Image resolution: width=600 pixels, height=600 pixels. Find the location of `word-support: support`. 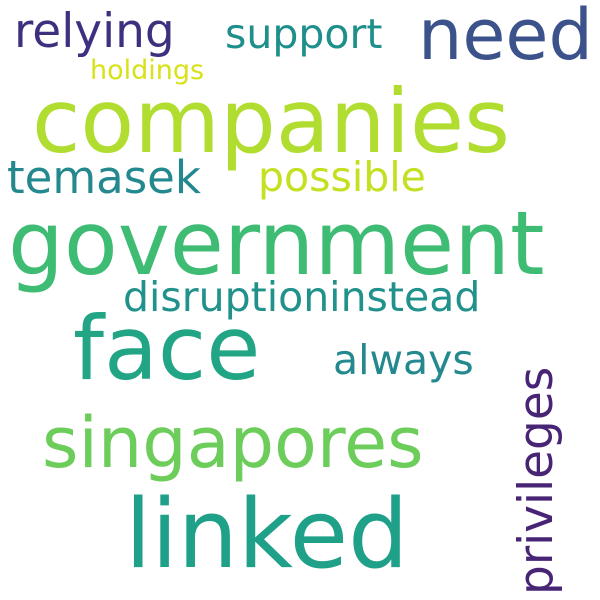

word-support: support is located at coordinates (304, 34).